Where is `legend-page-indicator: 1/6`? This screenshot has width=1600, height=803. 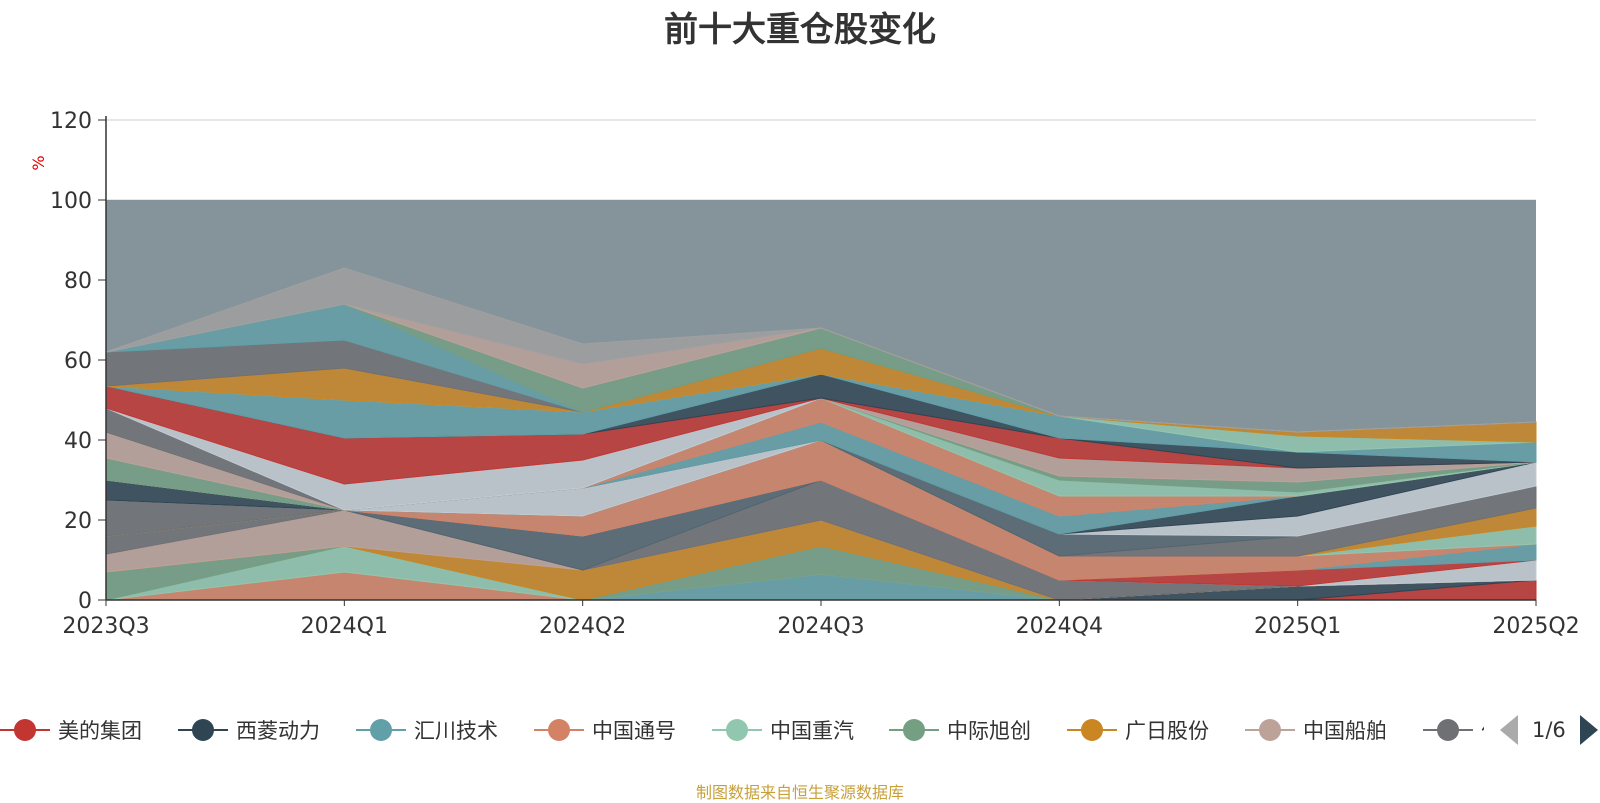
legend-page-indicator: 1/6 is located at coordinates (1549, 730).